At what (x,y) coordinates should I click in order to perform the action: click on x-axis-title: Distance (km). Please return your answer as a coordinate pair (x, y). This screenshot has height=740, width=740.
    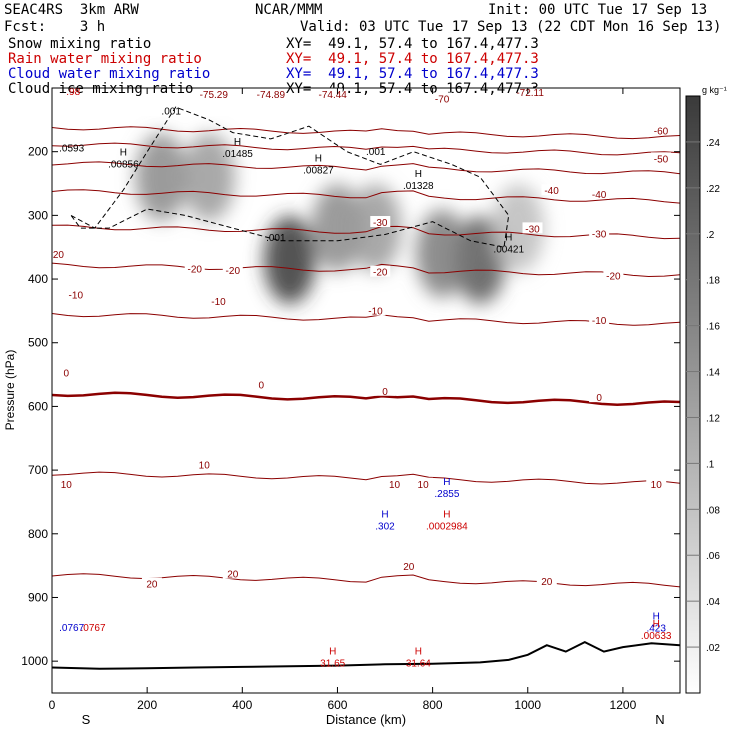
    Looking at the image, I should click on (366, 719).